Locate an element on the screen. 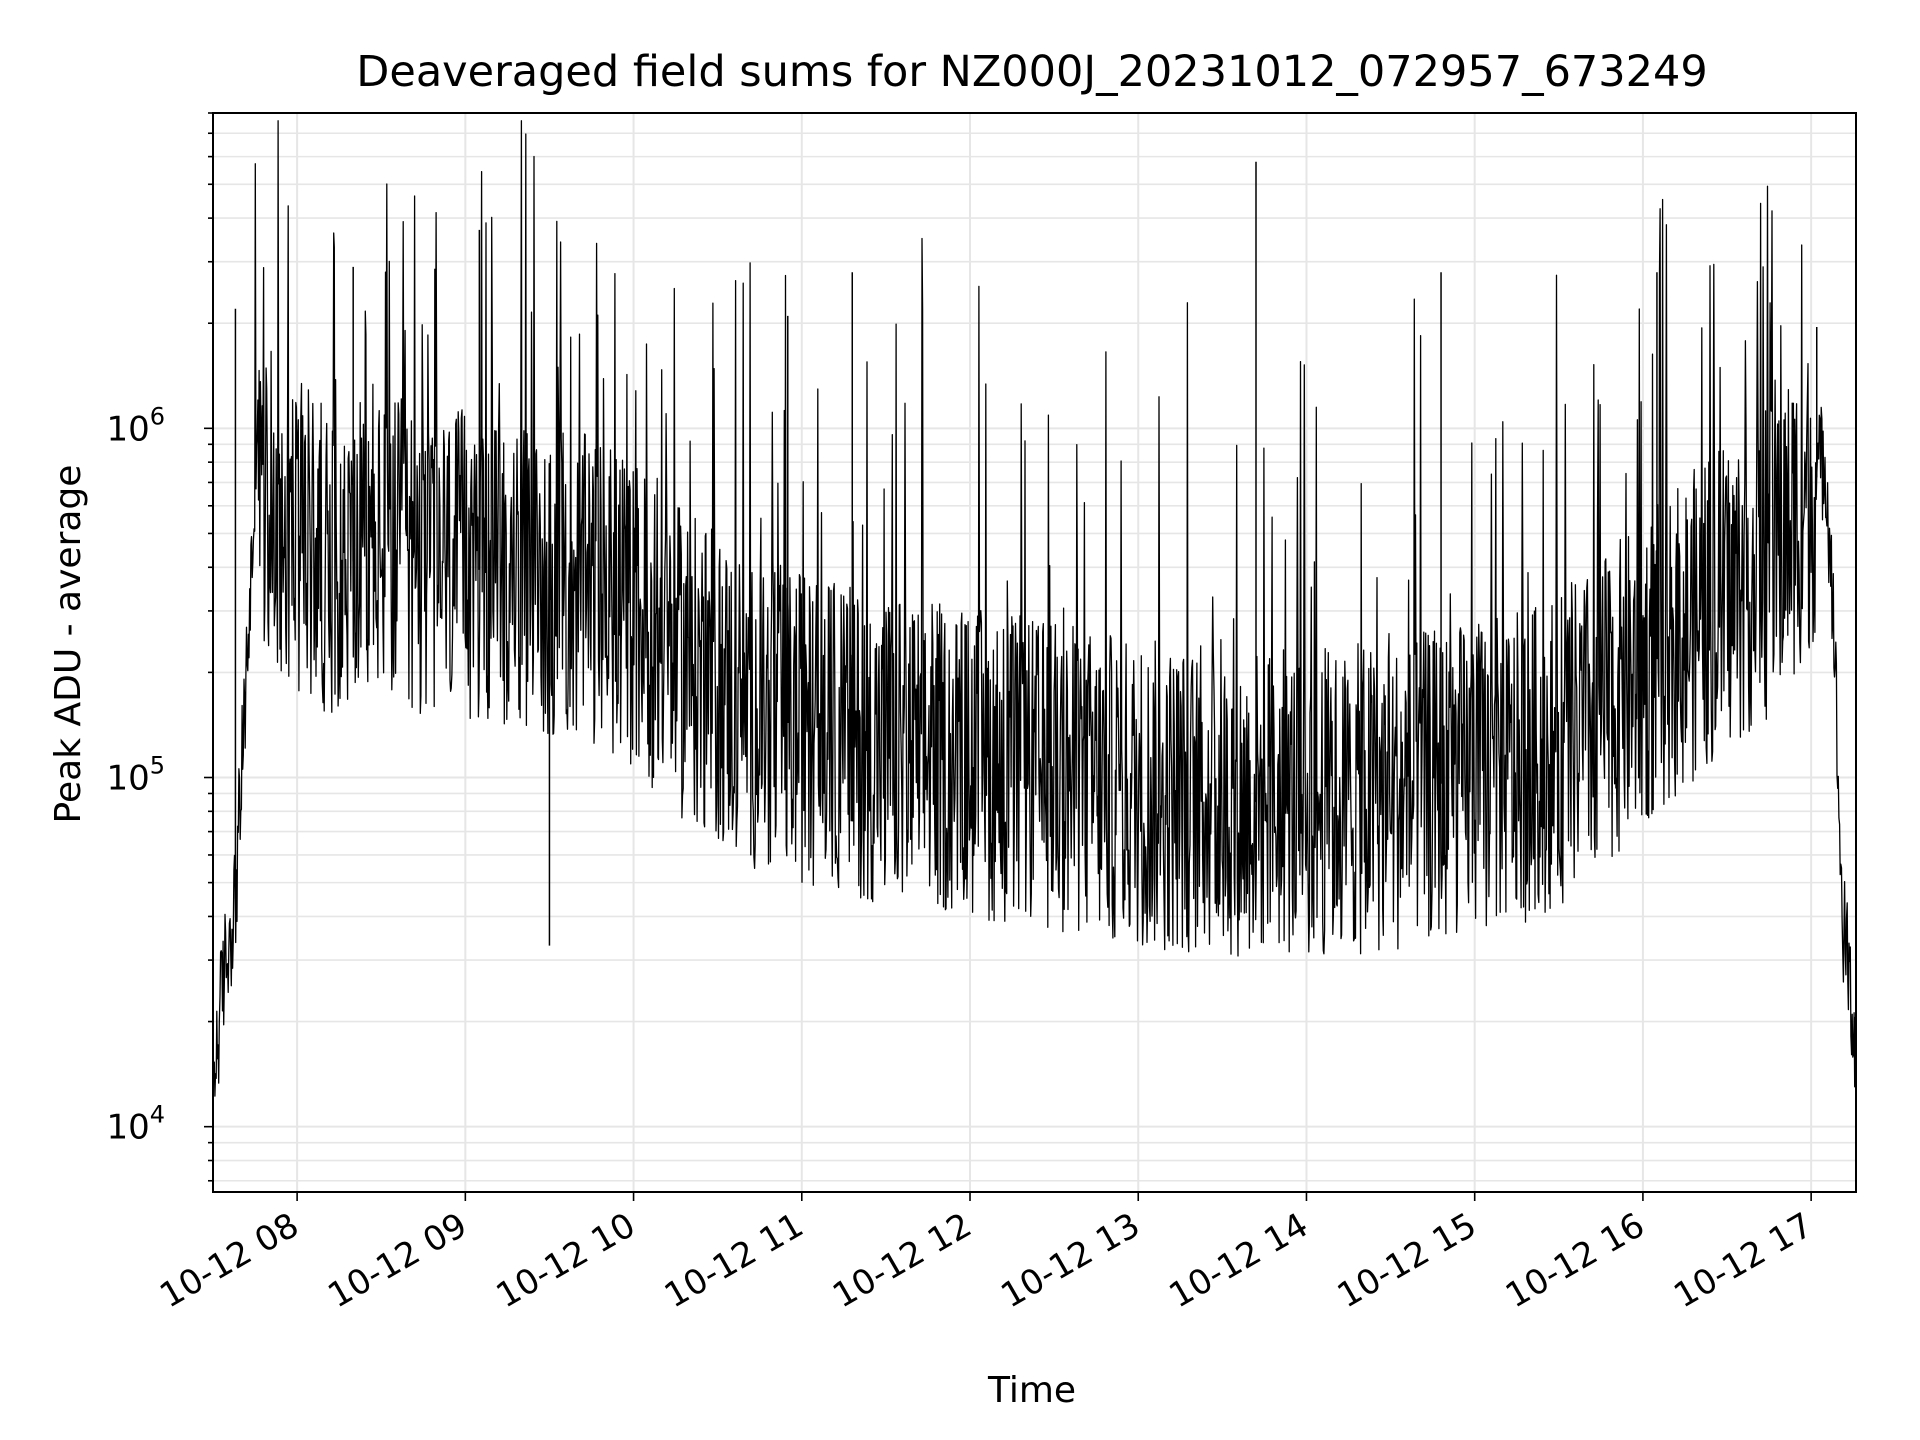 Image resolution: width=1920 pixels, height=1440 pixels. y-tick-label: 10⁶ is located at coordinates (135, 425).